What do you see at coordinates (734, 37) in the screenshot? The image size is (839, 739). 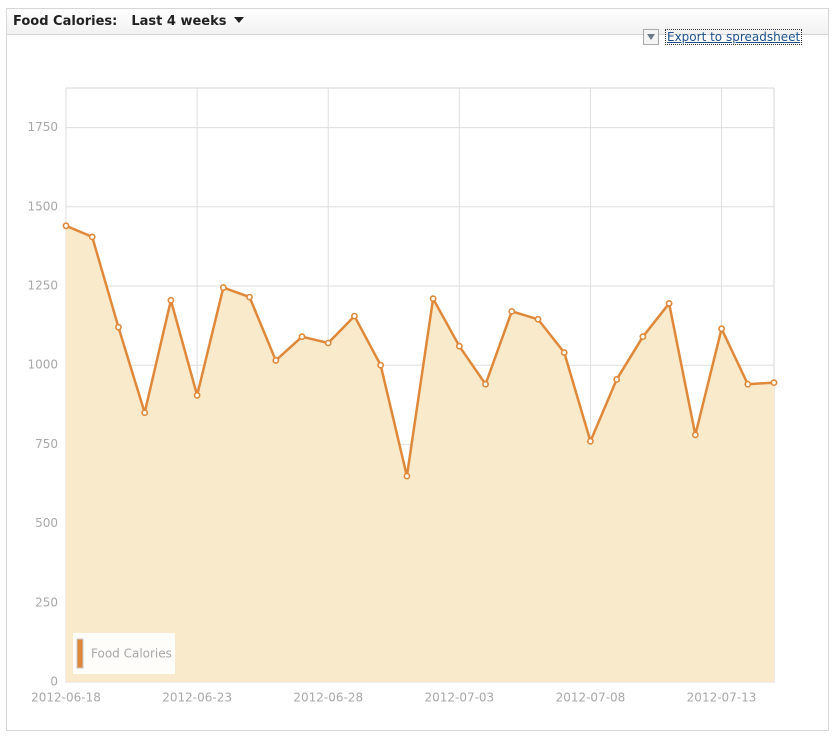 I see `export-link: Export to spreadsheet` at bounding box center [734, 37].